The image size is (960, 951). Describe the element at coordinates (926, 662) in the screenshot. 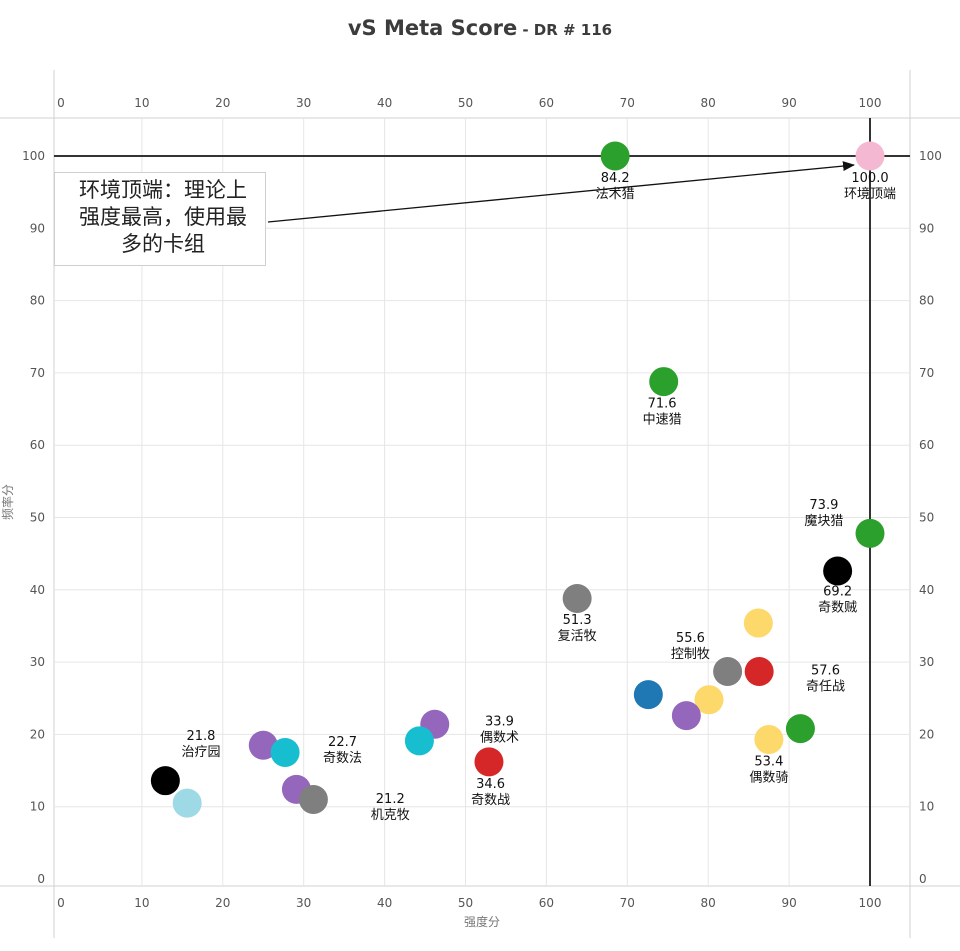

I see `y-tick-label-right: 30` at that location.